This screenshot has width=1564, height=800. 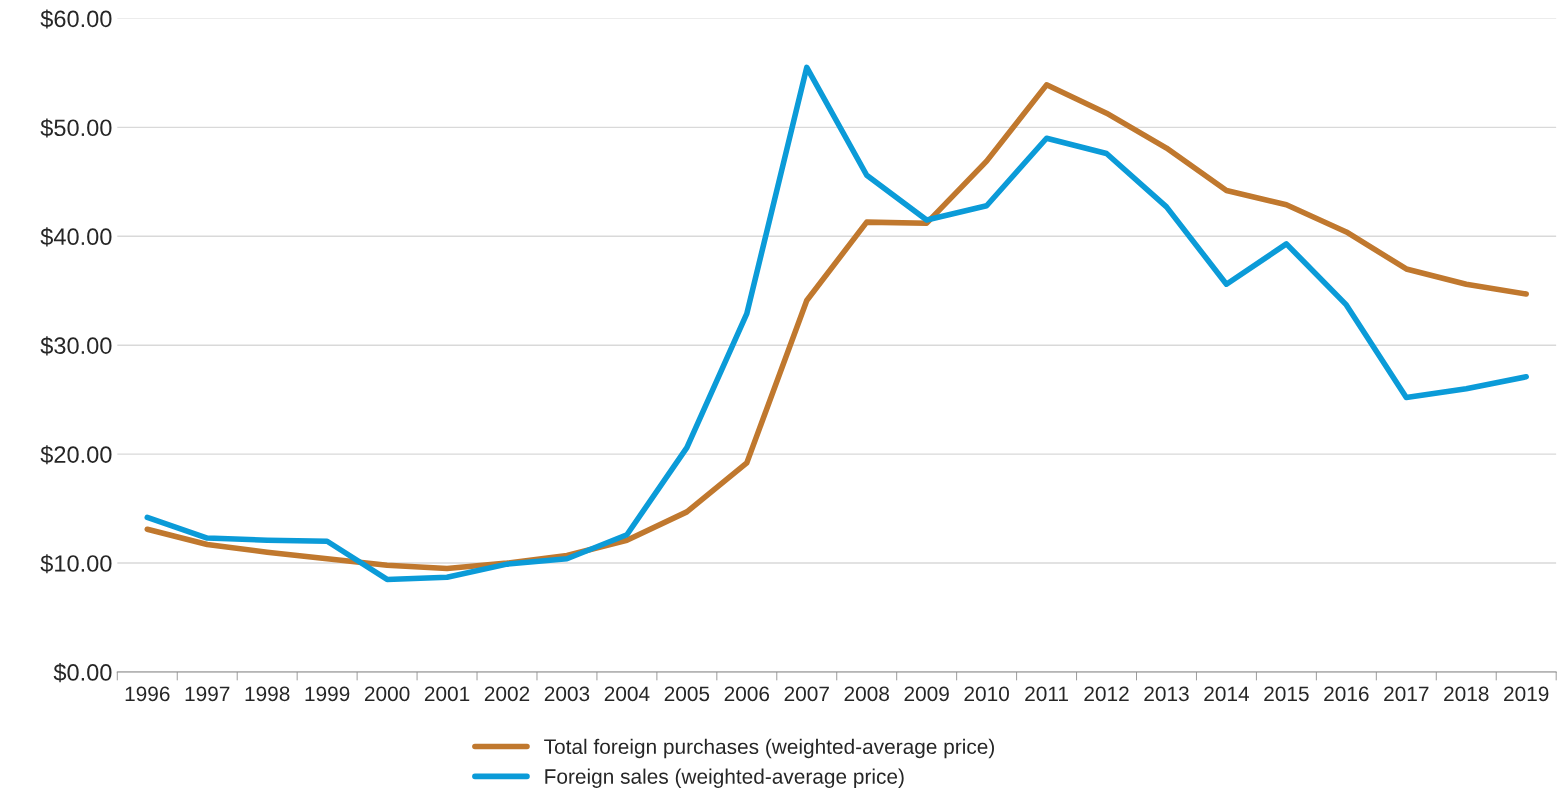 What do you see at coordinates (806, 694) in the screenshot?
I see `x-tick-label: 2007` at bounding box center [806, 694].